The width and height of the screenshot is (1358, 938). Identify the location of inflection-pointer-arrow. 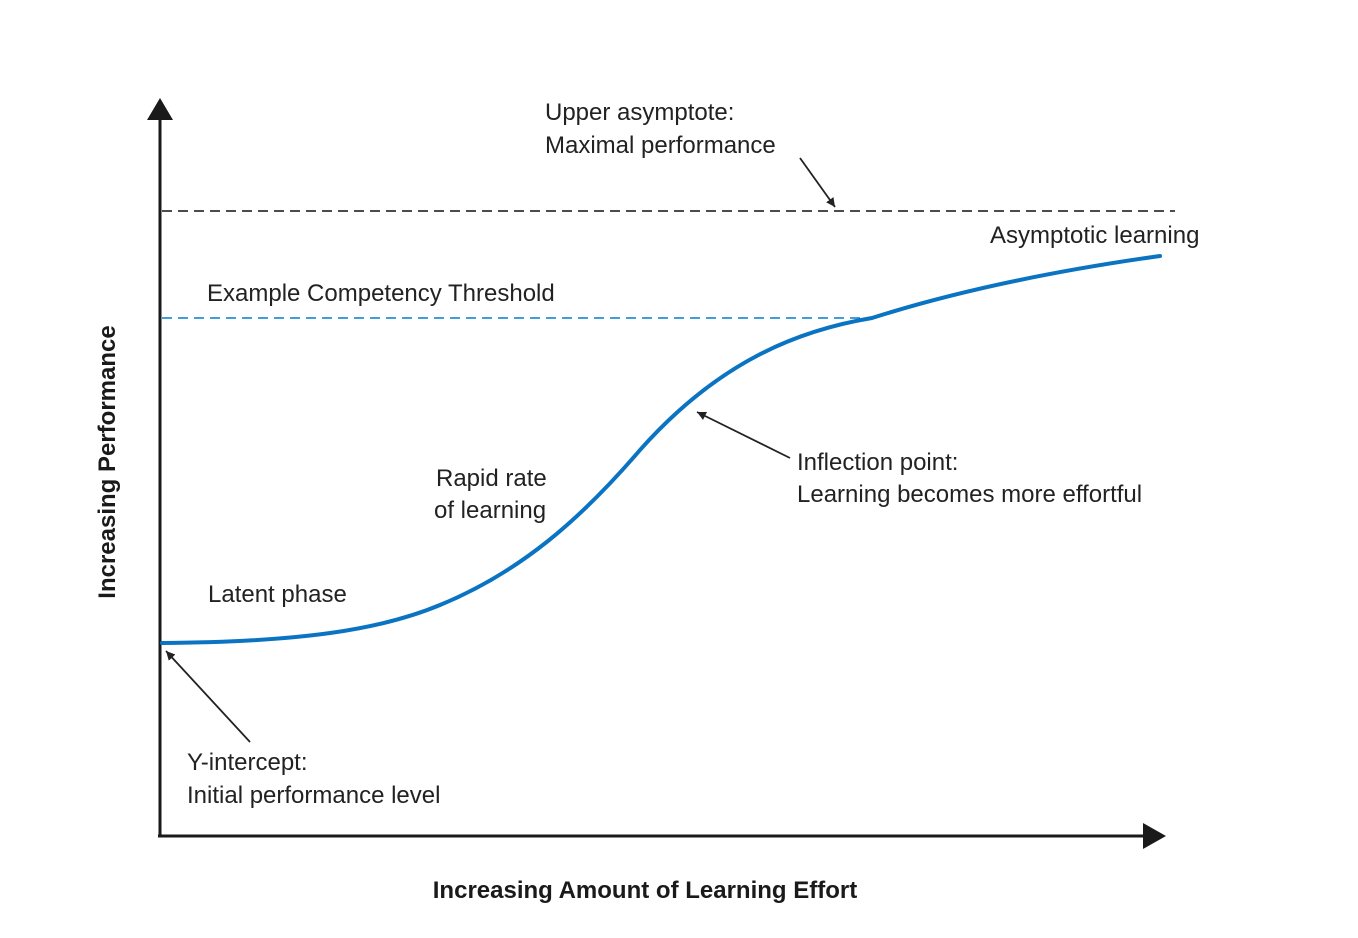
(743, 435).